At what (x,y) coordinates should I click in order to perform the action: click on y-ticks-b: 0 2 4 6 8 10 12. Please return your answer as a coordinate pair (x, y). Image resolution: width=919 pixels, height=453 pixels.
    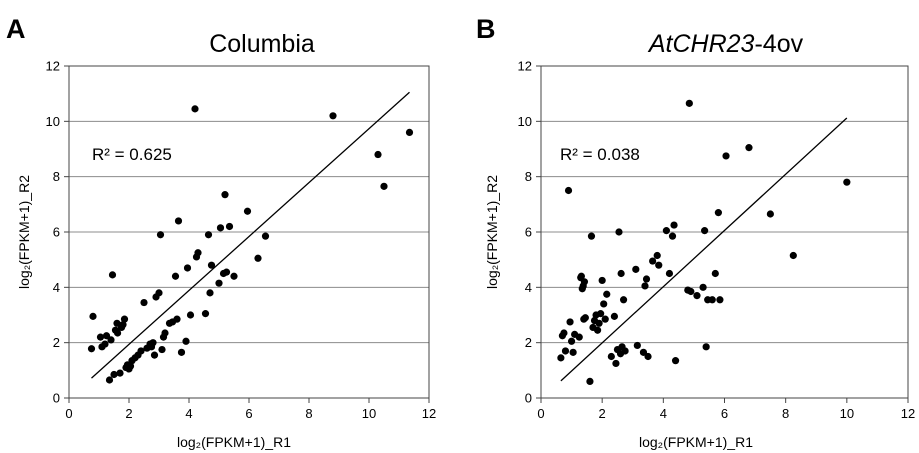
    Looking at the image, I should click on (529, 232).